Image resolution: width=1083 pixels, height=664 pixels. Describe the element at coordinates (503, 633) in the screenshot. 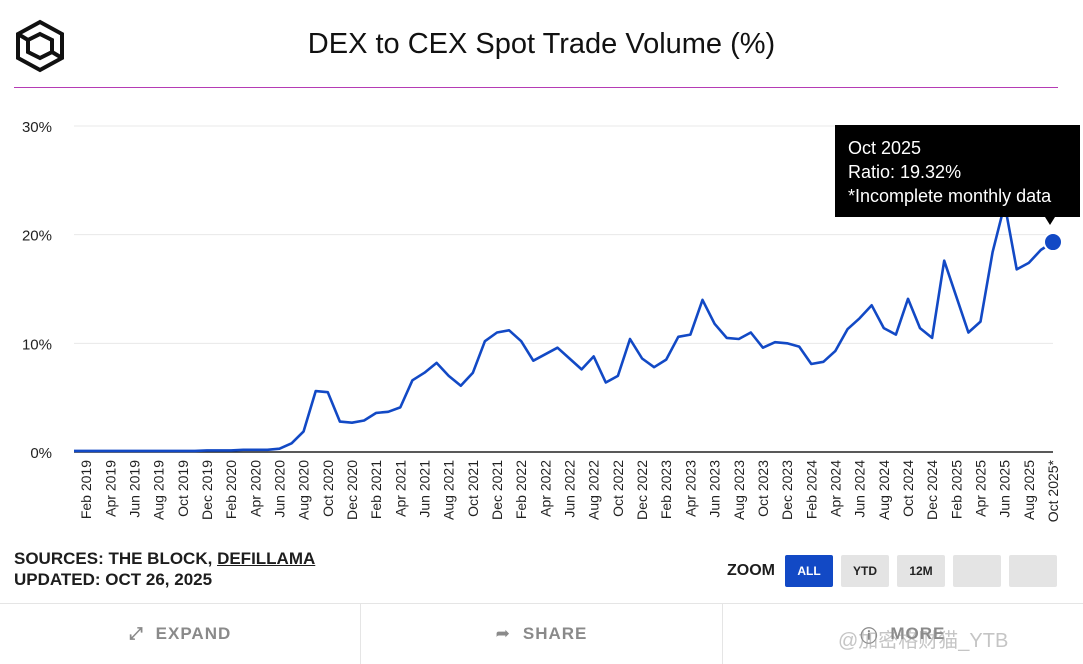

I see `share-icon: ➦` at that location.